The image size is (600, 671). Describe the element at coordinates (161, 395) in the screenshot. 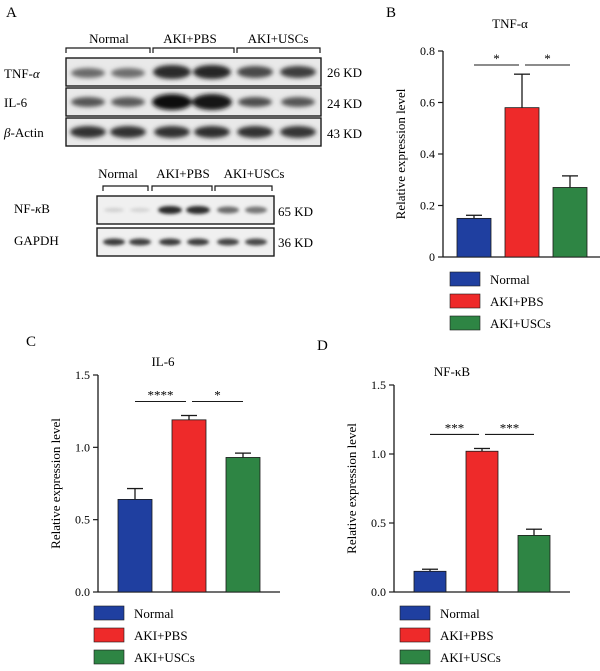

I see `significance-label: ****` at that location.